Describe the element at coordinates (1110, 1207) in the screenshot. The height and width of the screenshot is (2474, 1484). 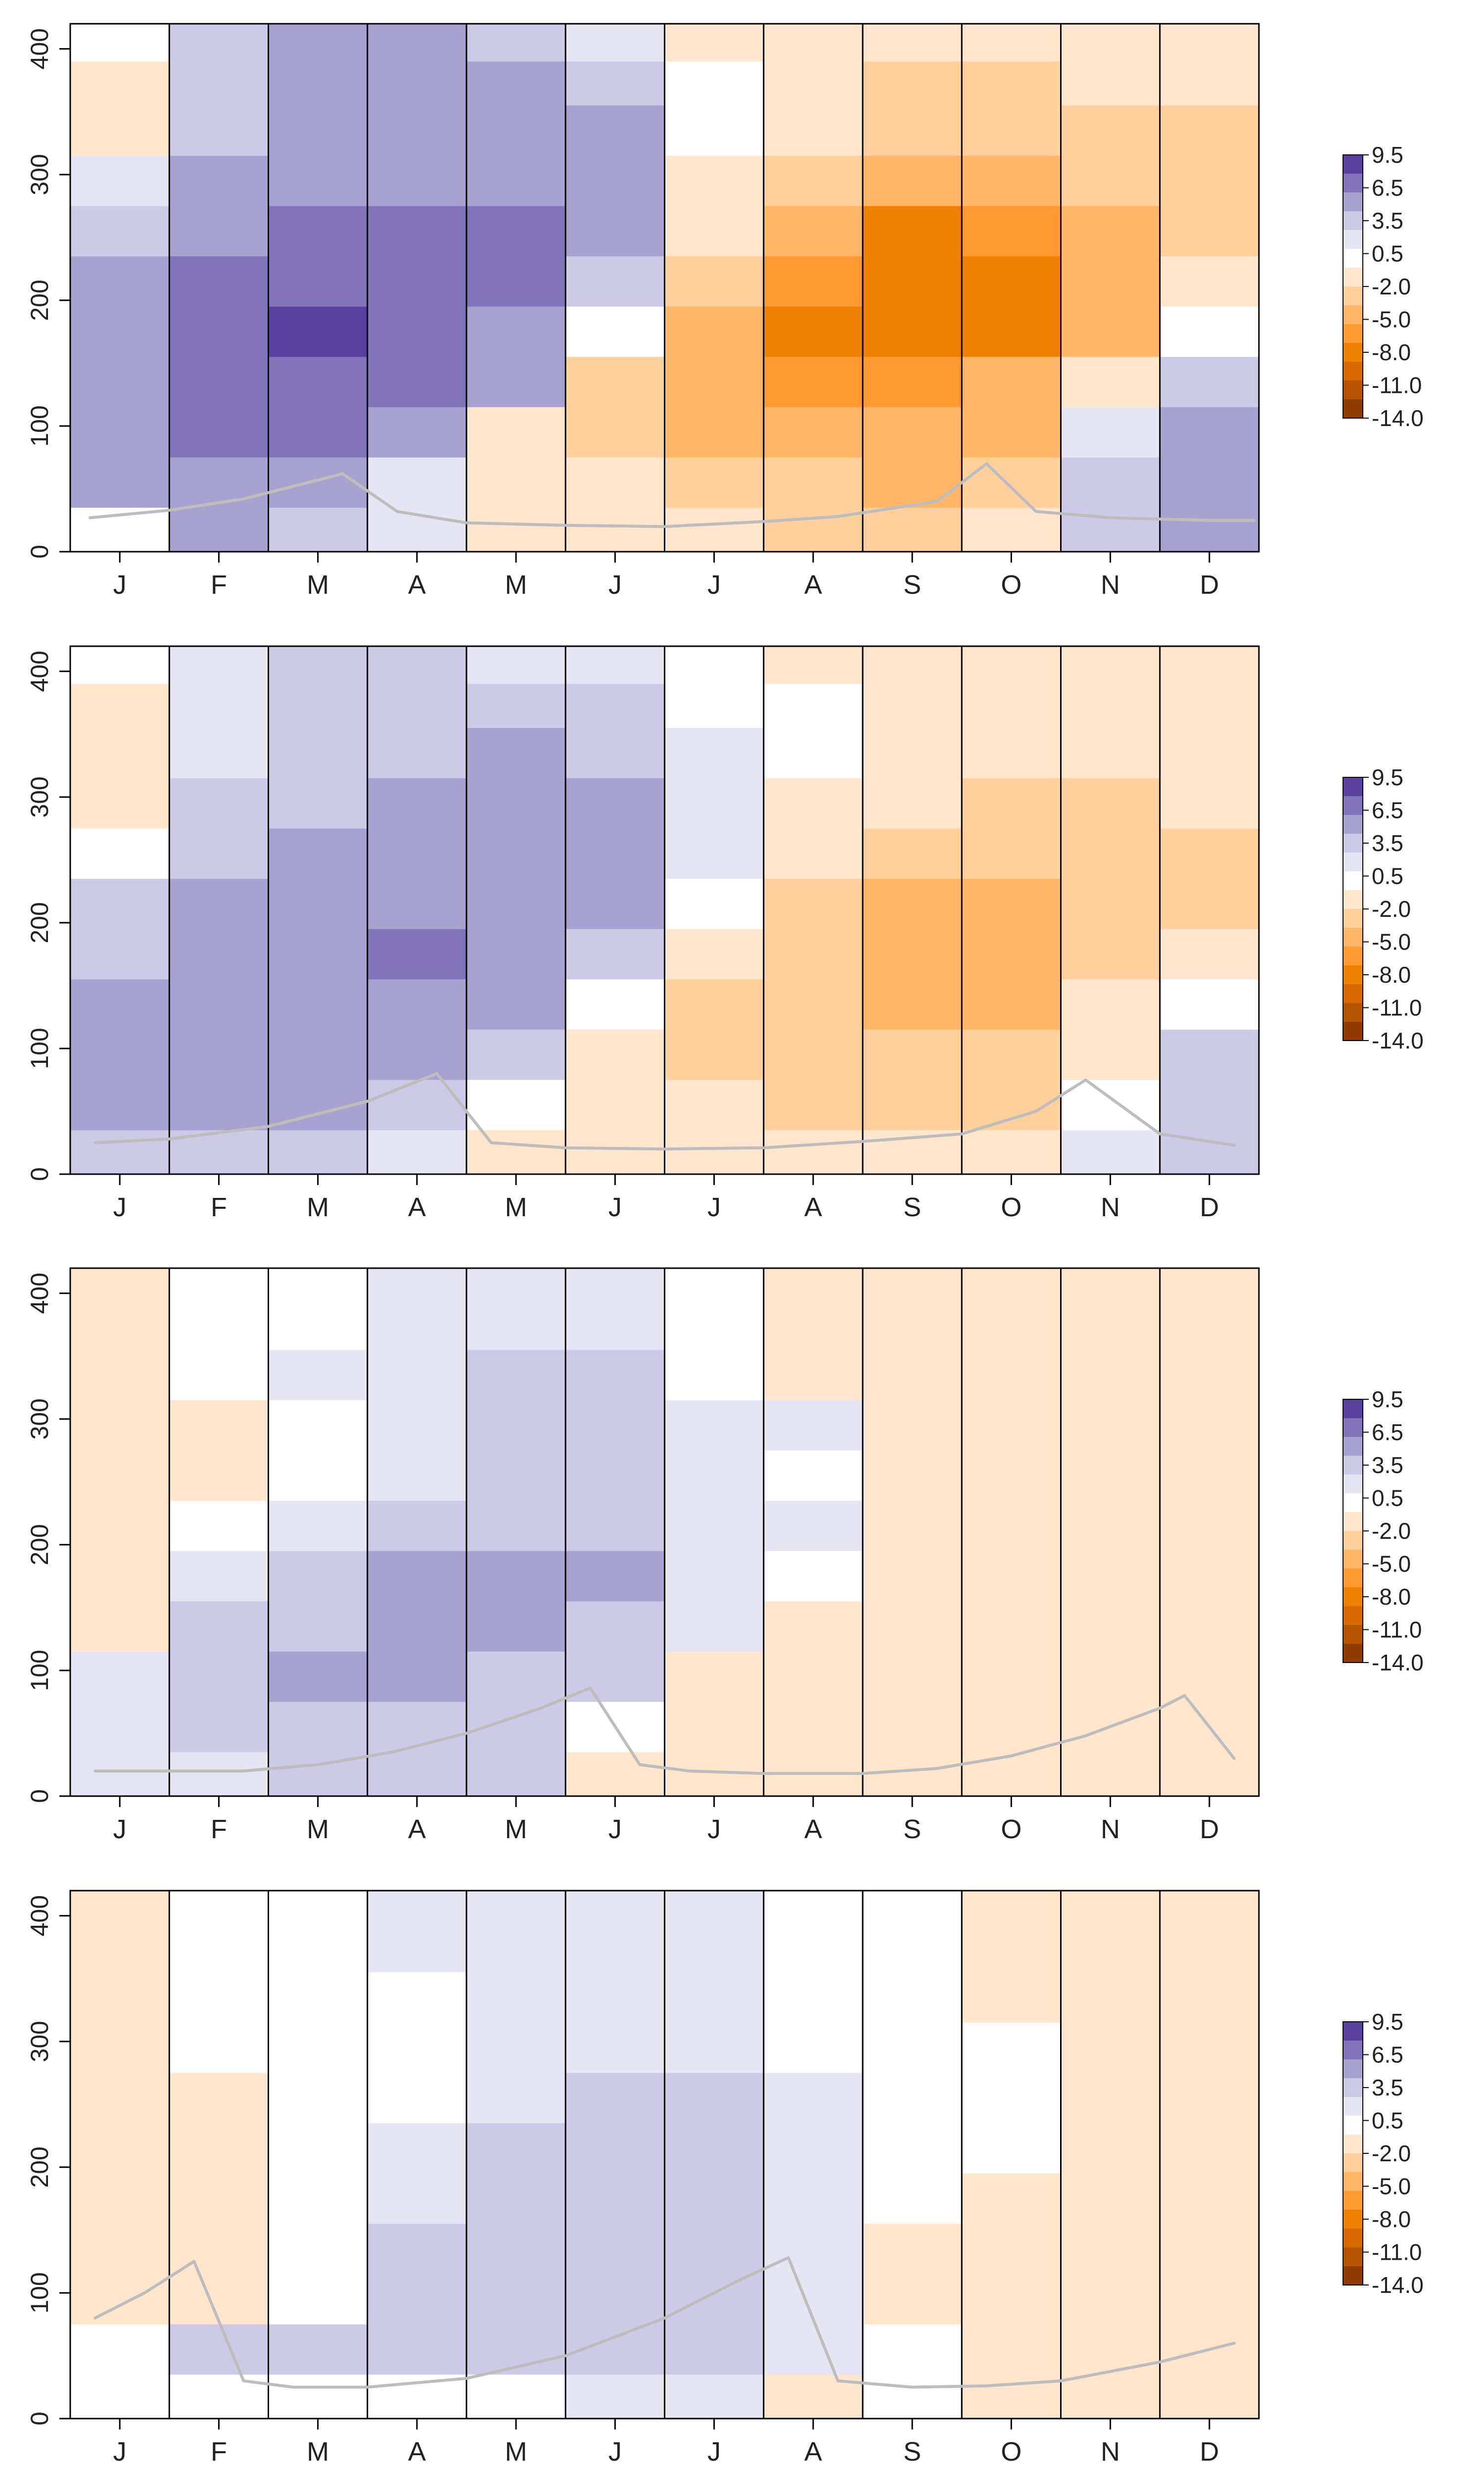
I see `x-tick-label: N` at that location.